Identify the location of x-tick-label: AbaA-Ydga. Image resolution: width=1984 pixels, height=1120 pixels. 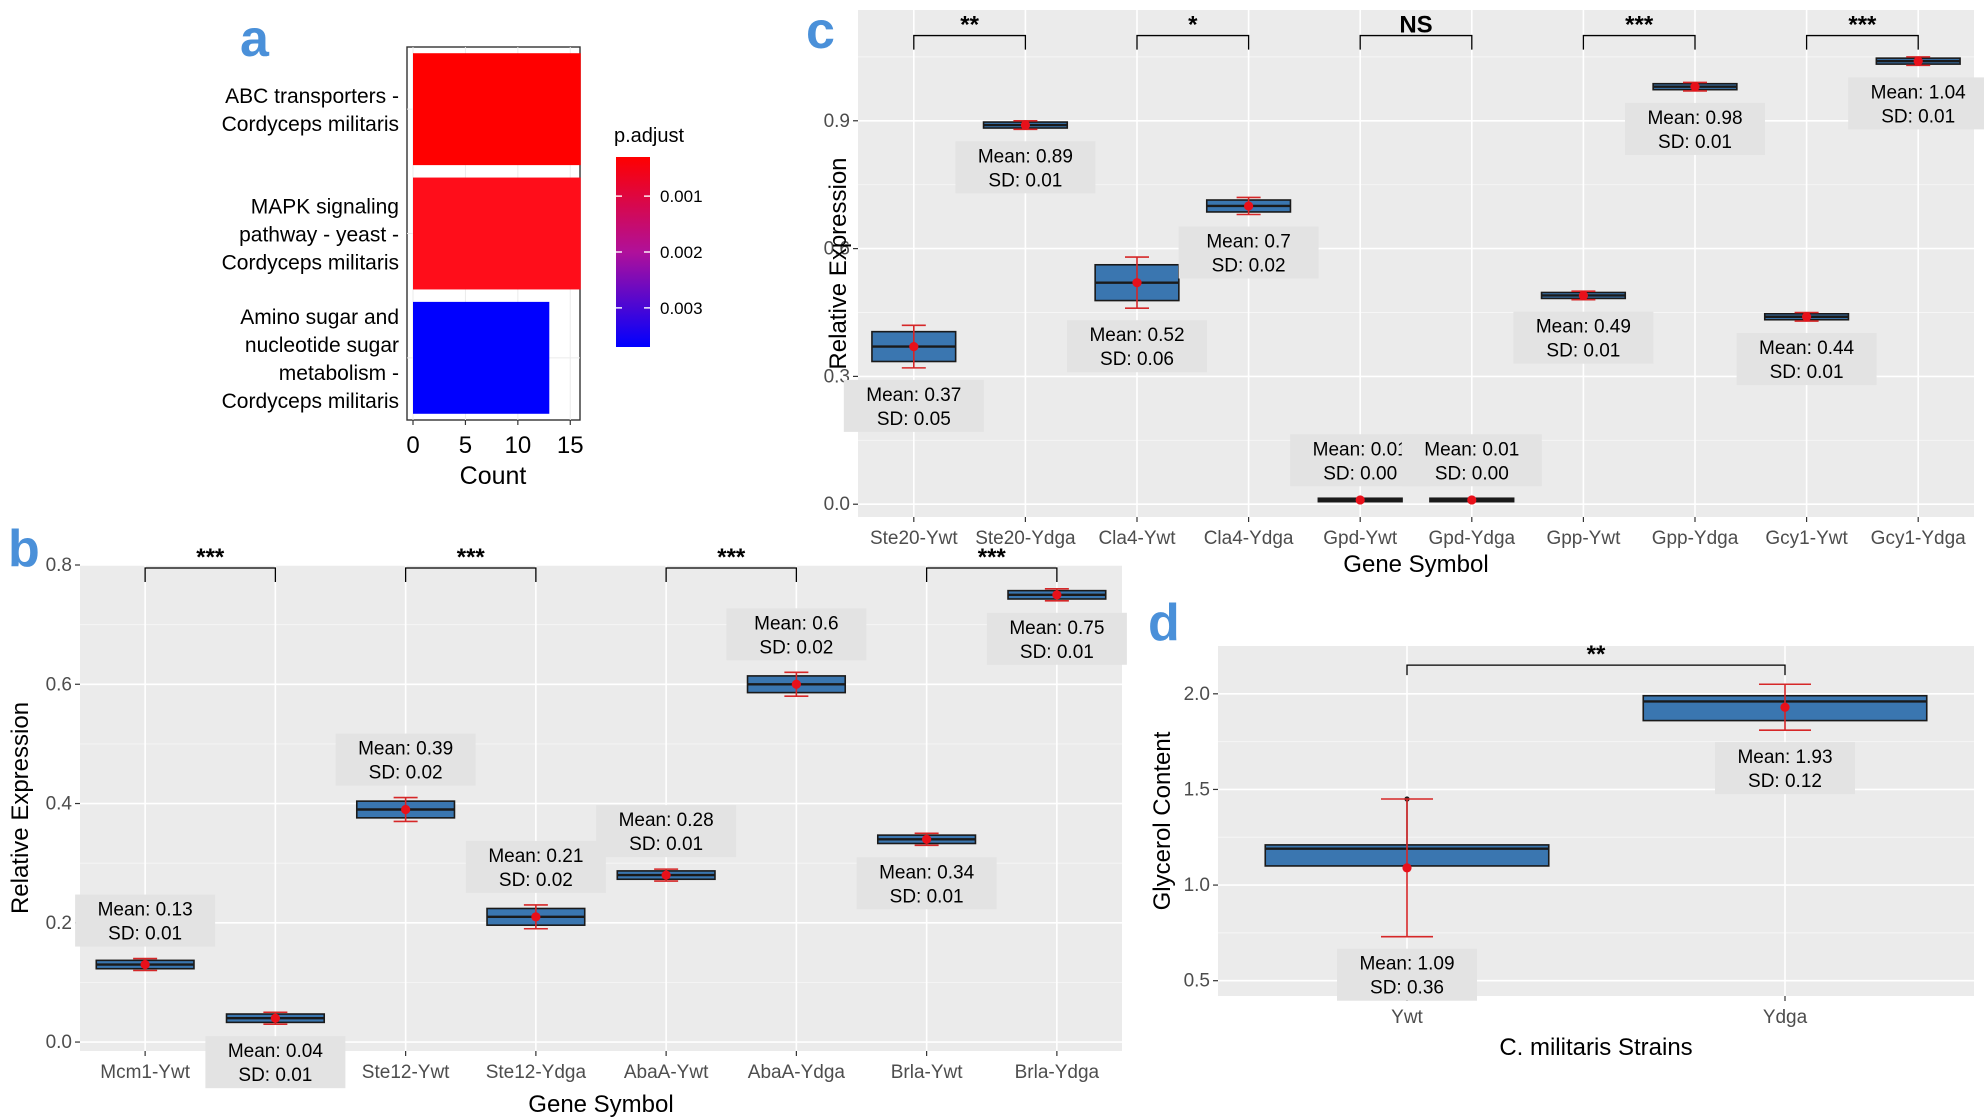
(797, 1072).